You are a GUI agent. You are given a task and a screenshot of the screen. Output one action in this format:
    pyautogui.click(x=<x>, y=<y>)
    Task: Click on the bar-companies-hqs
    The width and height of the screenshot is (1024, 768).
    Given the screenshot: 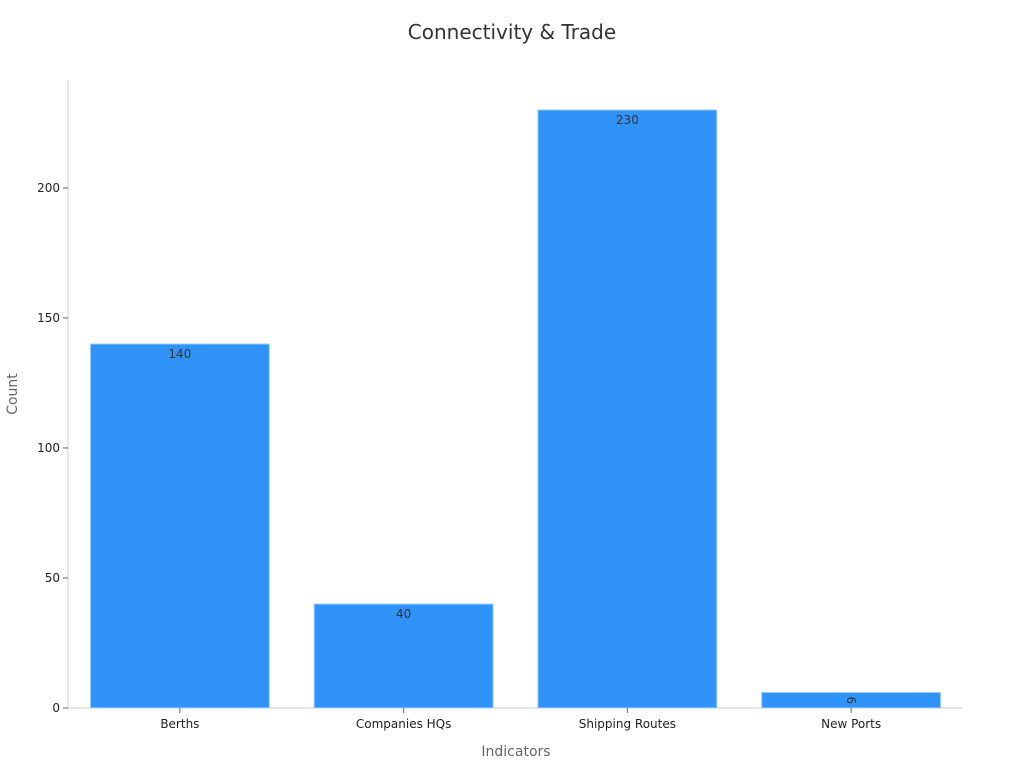 What is the action you would take?
    pyautogui.click(x=403, y=656)
    